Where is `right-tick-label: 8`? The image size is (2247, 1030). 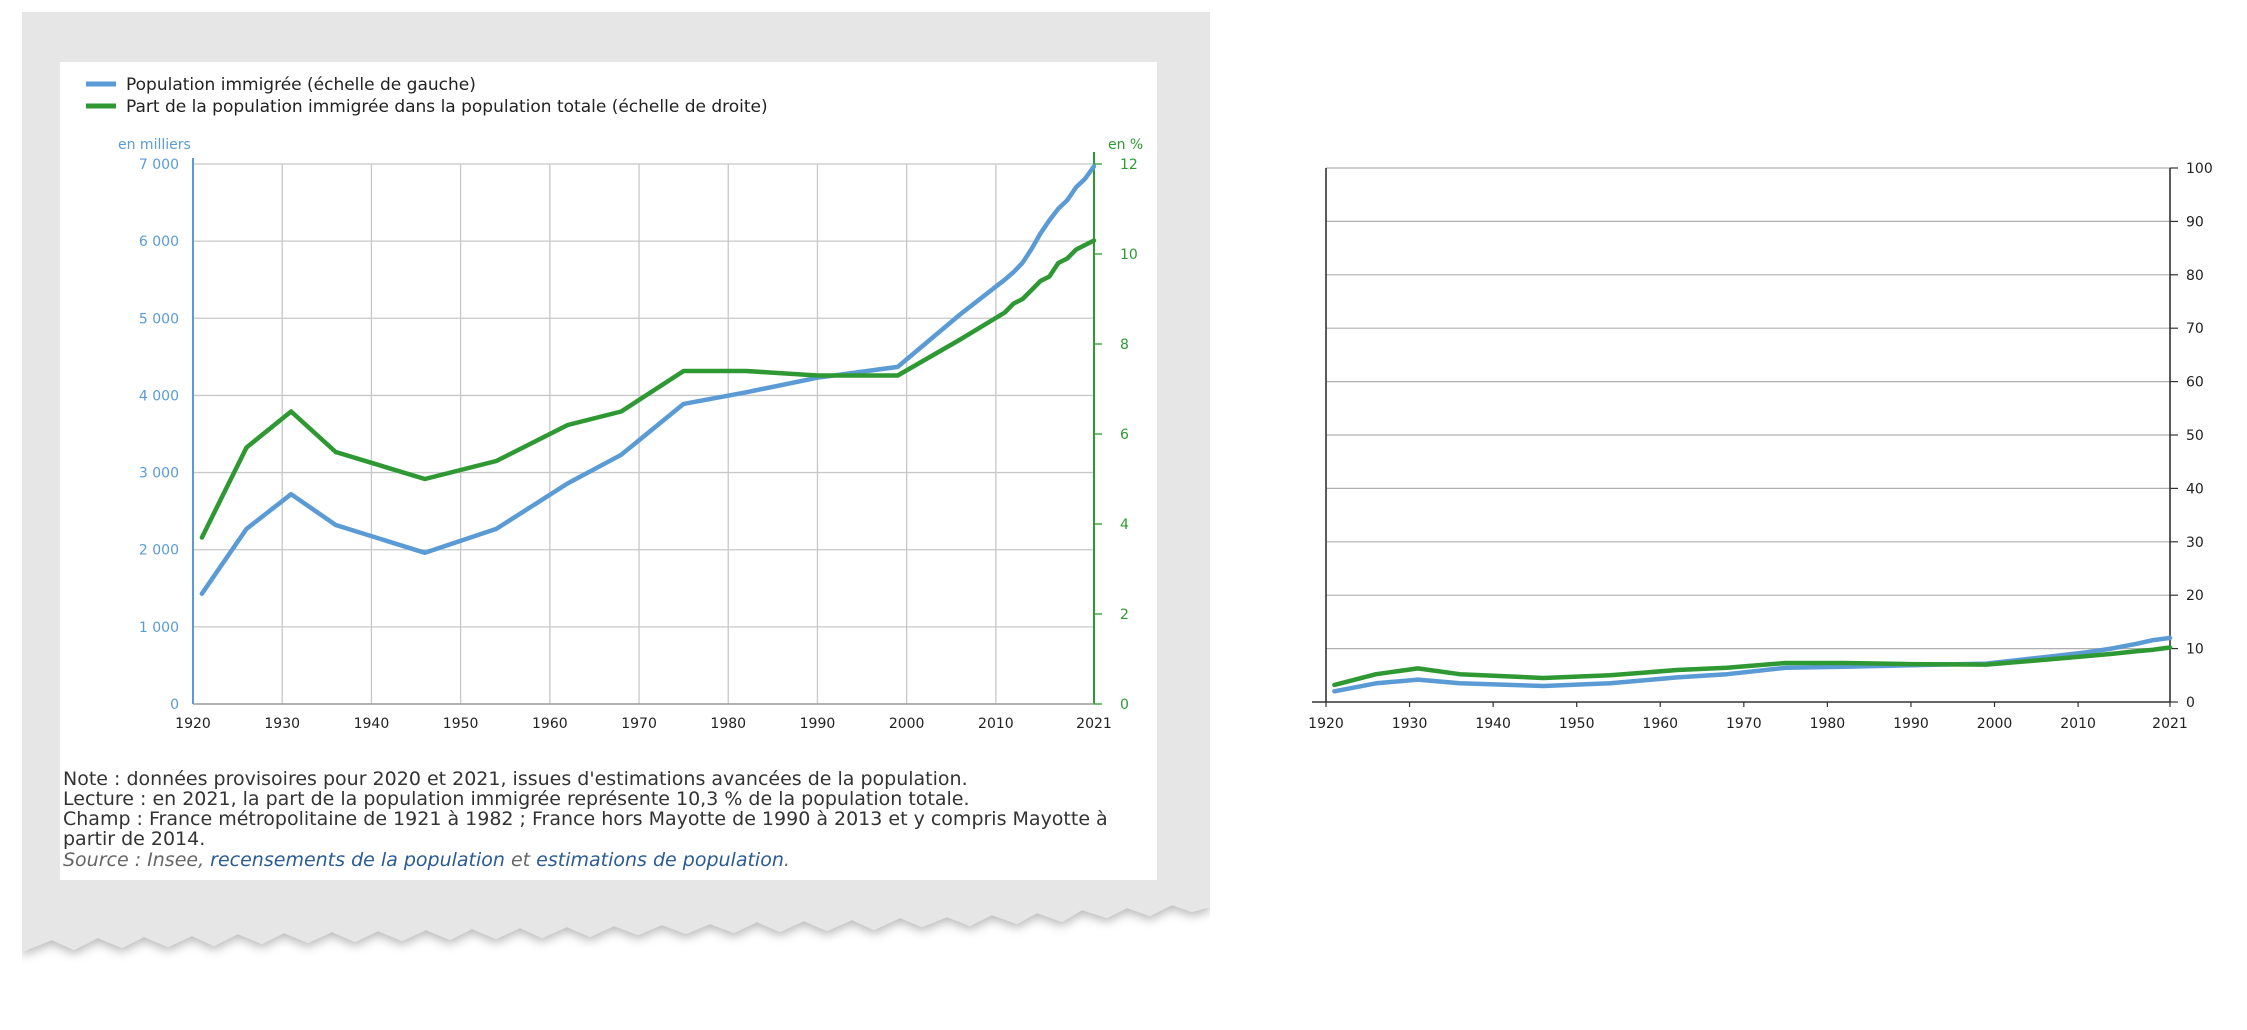 right-tick-label: 8 is located at coordinates (1124, 345).